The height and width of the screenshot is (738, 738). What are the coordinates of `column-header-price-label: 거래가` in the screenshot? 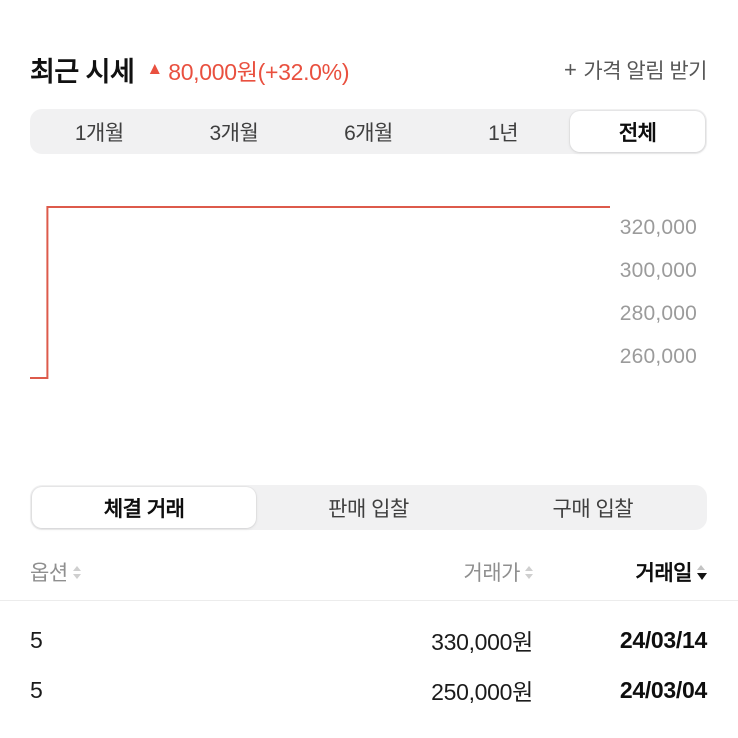 It's located at (492, 573).